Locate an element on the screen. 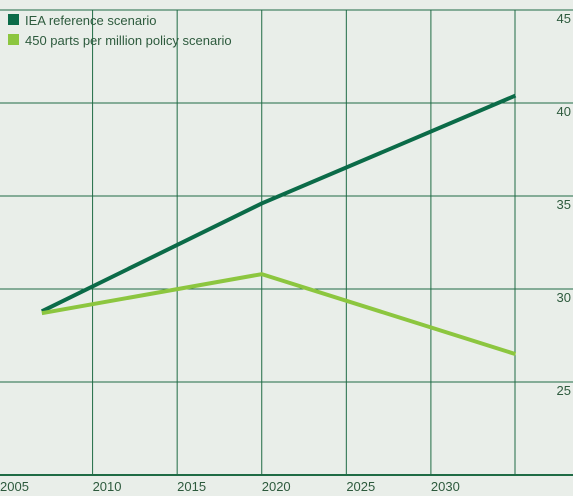 The width and height of the screenshot is (573, 496). legend-label: IEA reference scenario is located at coordinates (91, 20).